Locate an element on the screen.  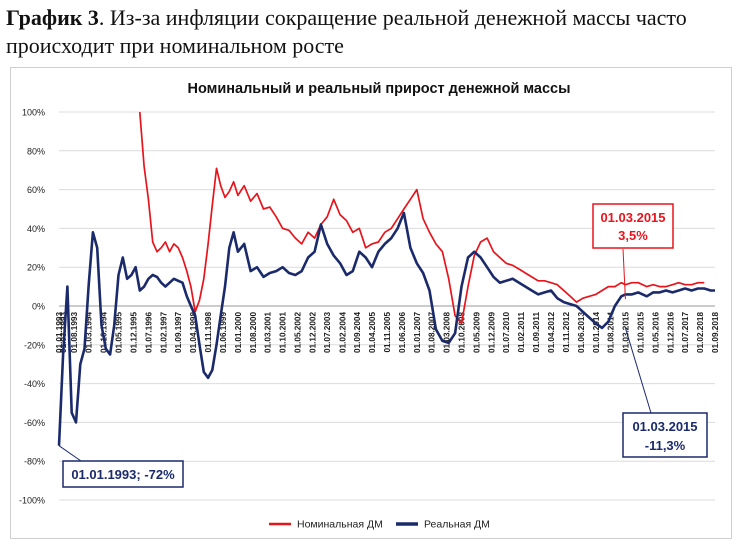
x-tick-label: 01.07.2010 is located at coordinates (506, 332).